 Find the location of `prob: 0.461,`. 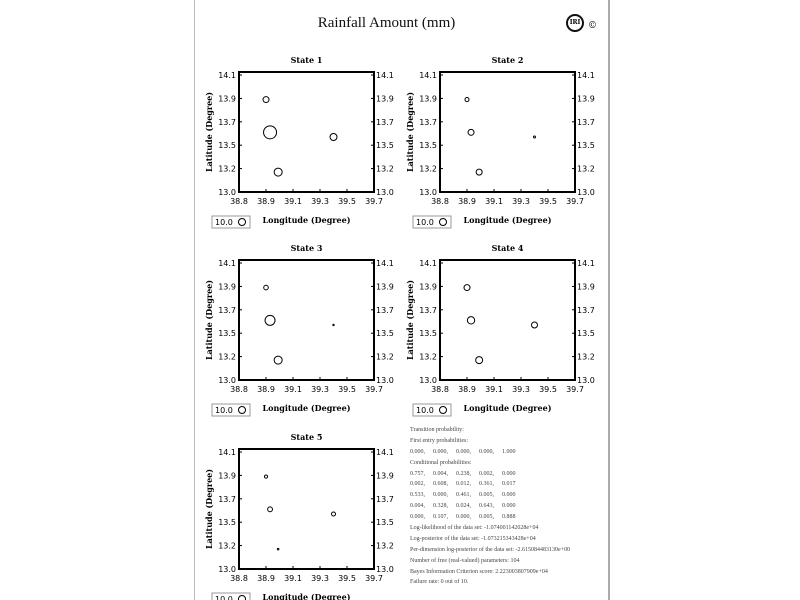

prob: 0.461, is located at coordinates (463, 495).